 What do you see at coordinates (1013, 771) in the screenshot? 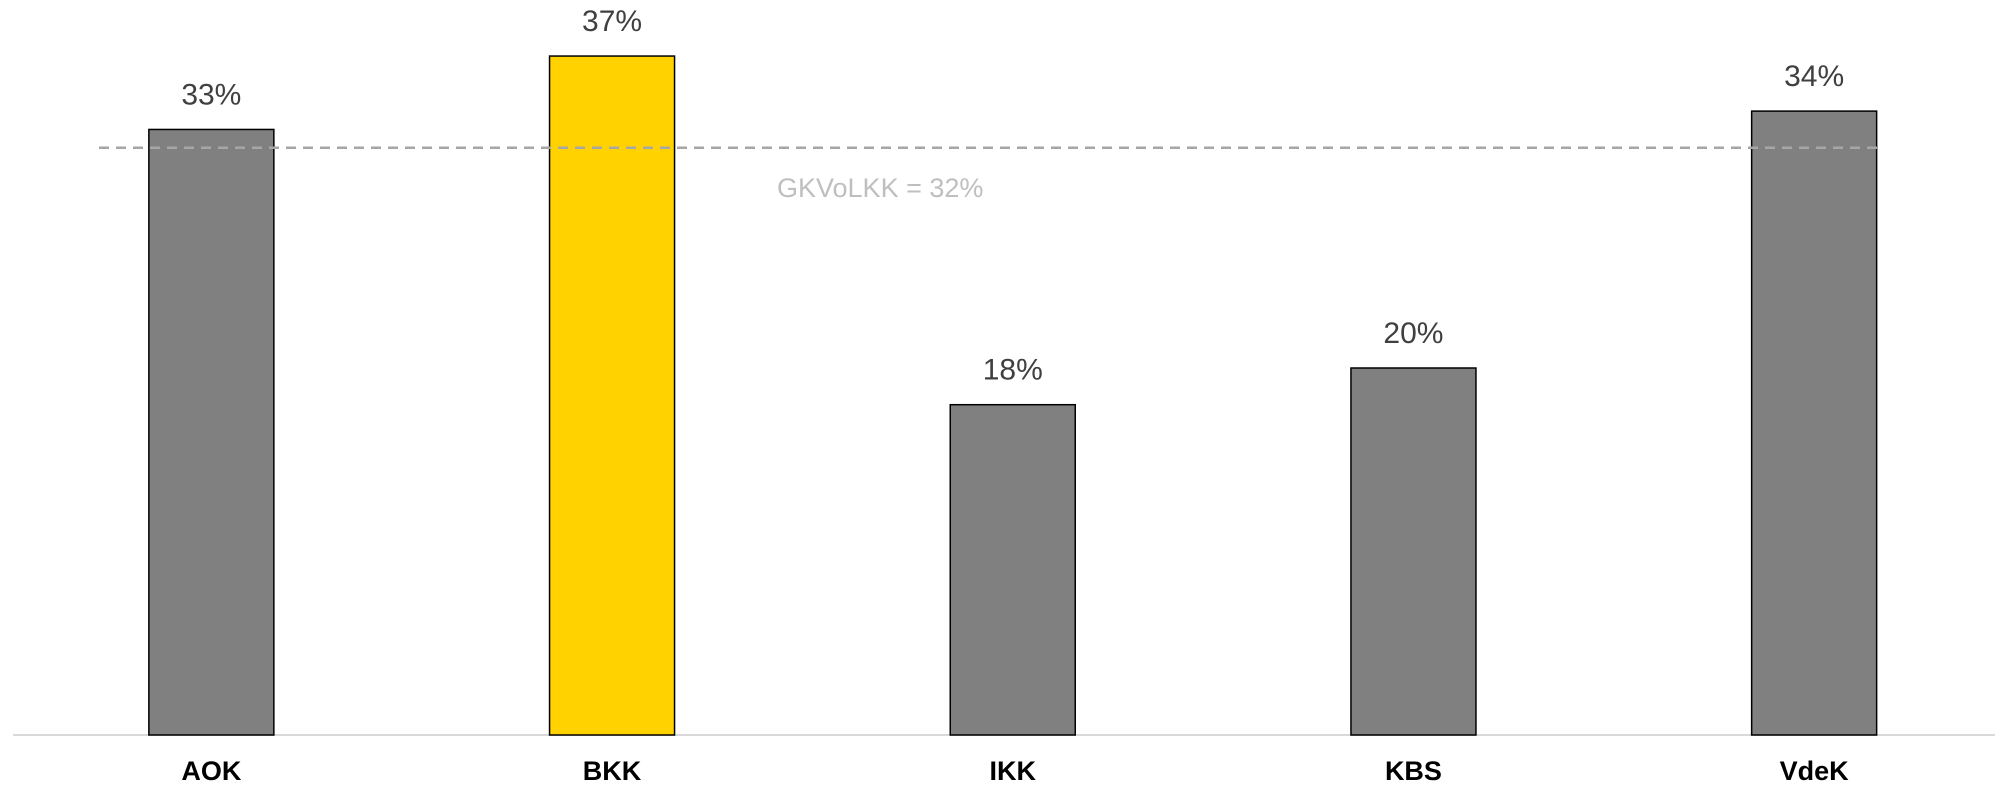
I see `x-tick-label: IKK` at bounding box center [1013, 771].